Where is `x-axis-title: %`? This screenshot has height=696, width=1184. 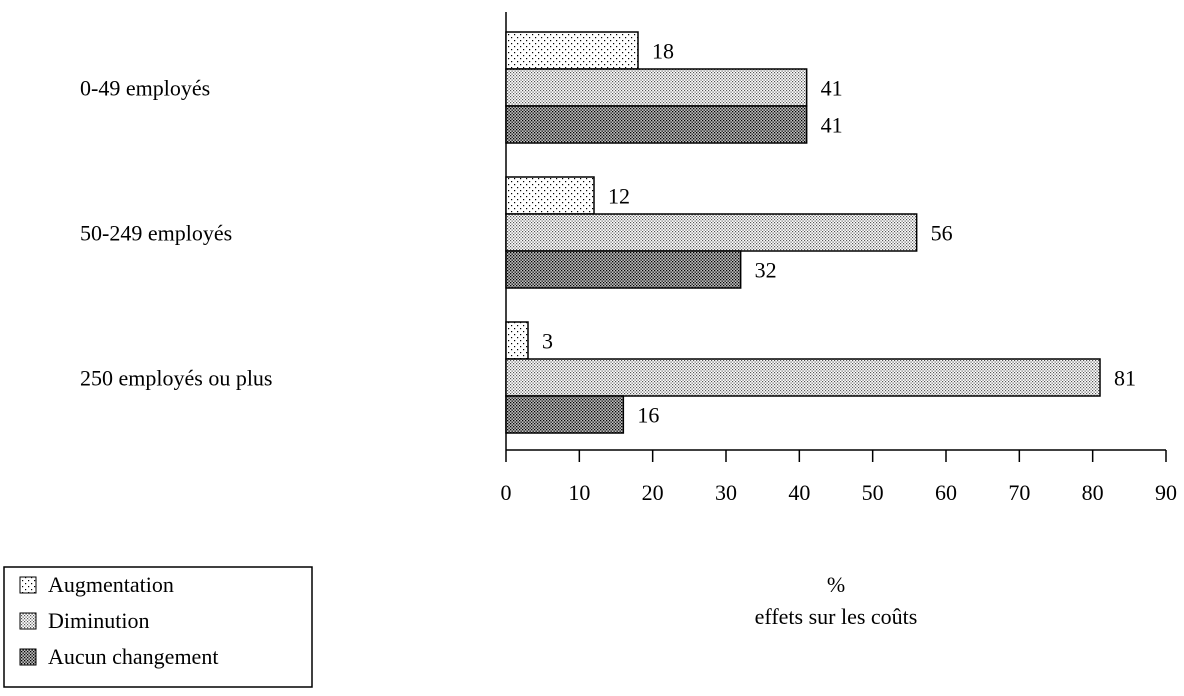
x-axis-title: % is located at coordinates (836, 584).